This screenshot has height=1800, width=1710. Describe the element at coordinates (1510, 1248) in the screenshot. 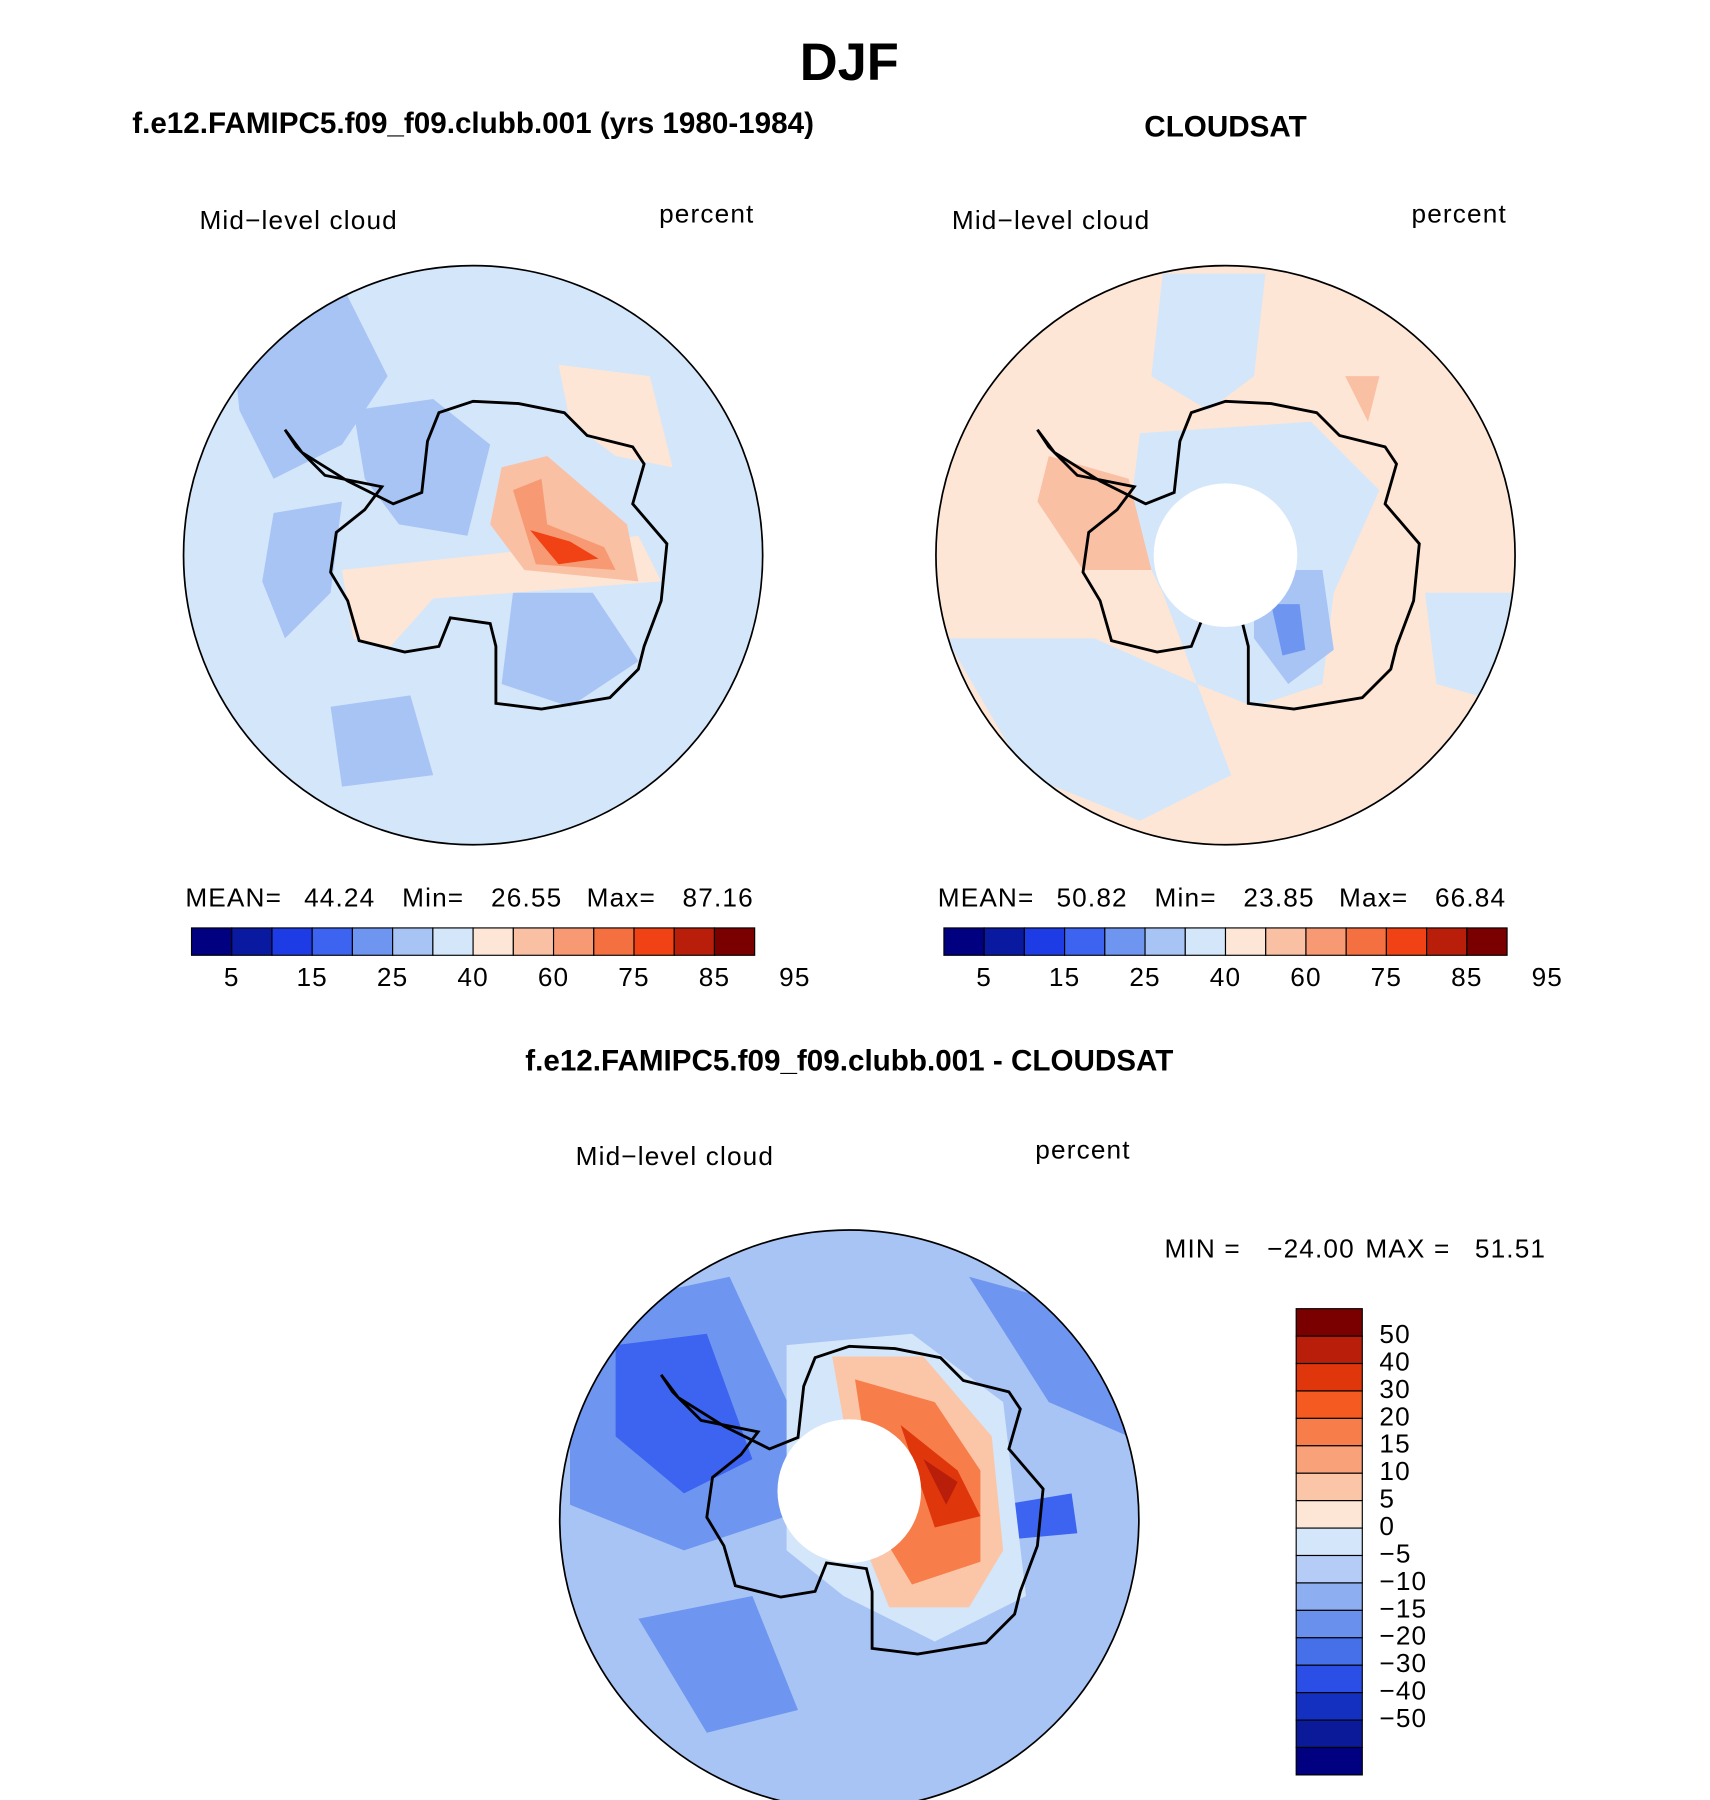

I see `stat-text: 51.51` at that location.